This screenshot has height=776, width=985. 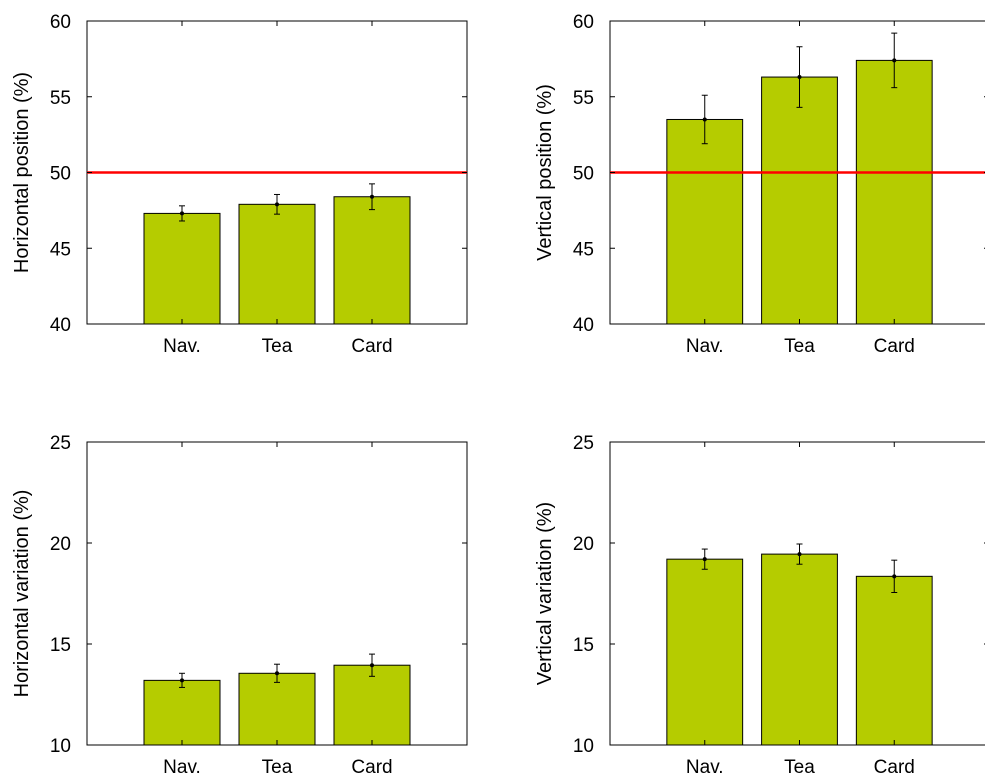 I want to click on y-axis-label: Horizontal position (%), so click(x=22, y=172).